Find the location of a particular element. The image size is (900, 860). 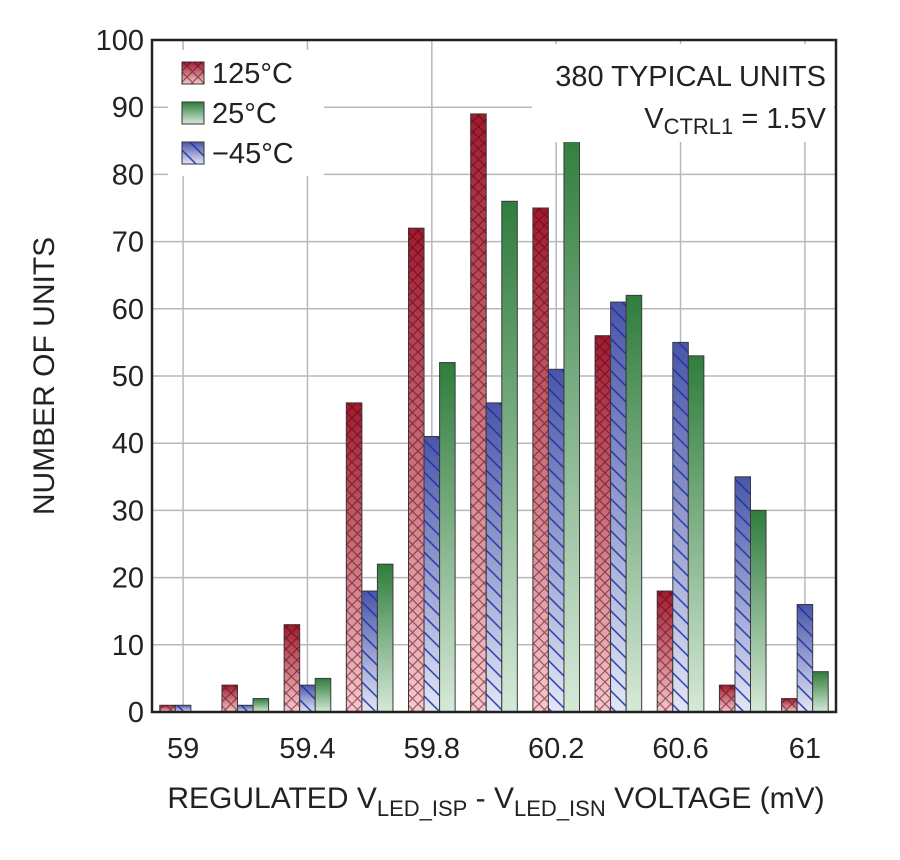

legend-swatch is located at coordinates (193, 113).